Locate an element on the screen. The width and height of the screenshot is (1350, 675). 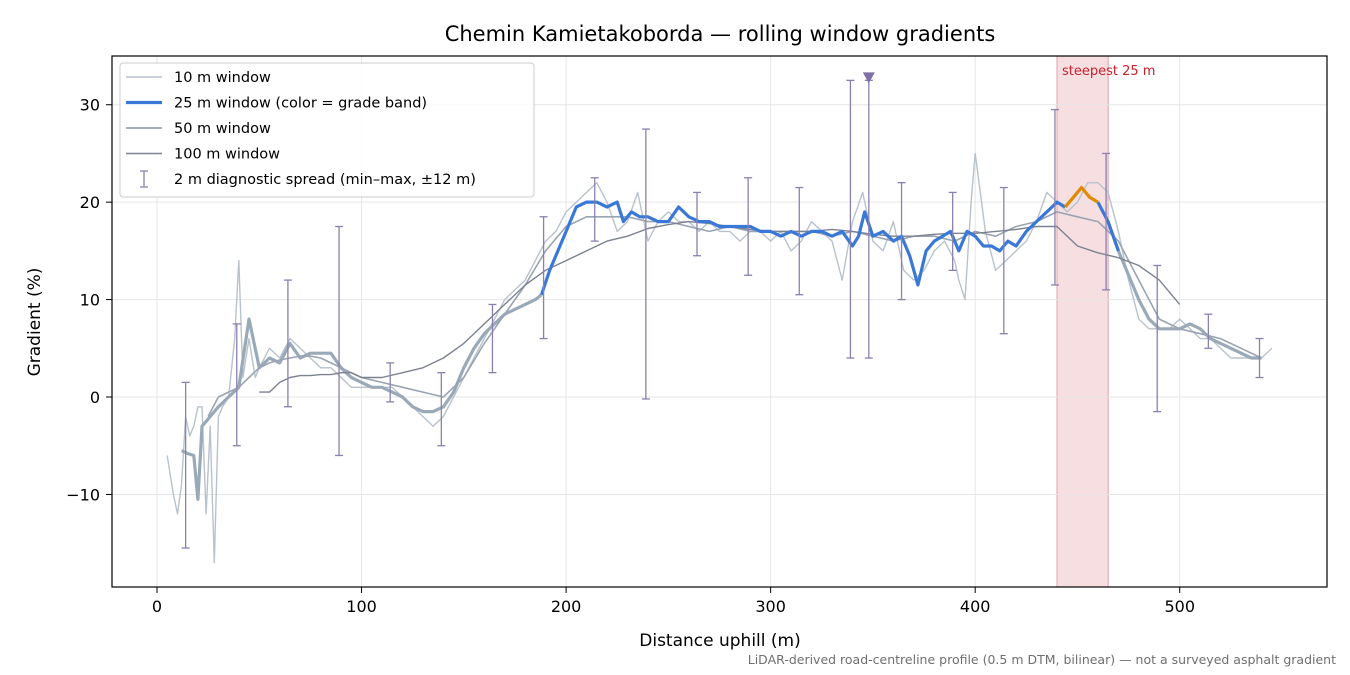
series-25m-line-banded is located at coordinates (803, 248).